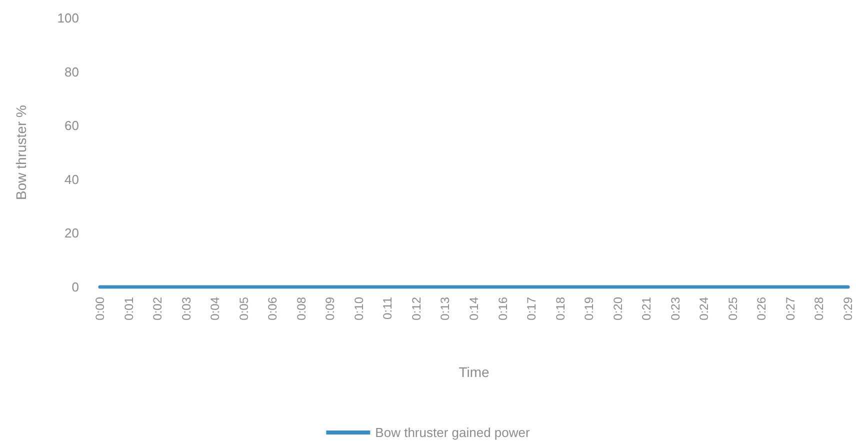 The image size is (856, 446). What do you see at coordinates (359, 308) in the screenshot?
I see `x-tick-label: 0:10` at bounding box center [359, 308].